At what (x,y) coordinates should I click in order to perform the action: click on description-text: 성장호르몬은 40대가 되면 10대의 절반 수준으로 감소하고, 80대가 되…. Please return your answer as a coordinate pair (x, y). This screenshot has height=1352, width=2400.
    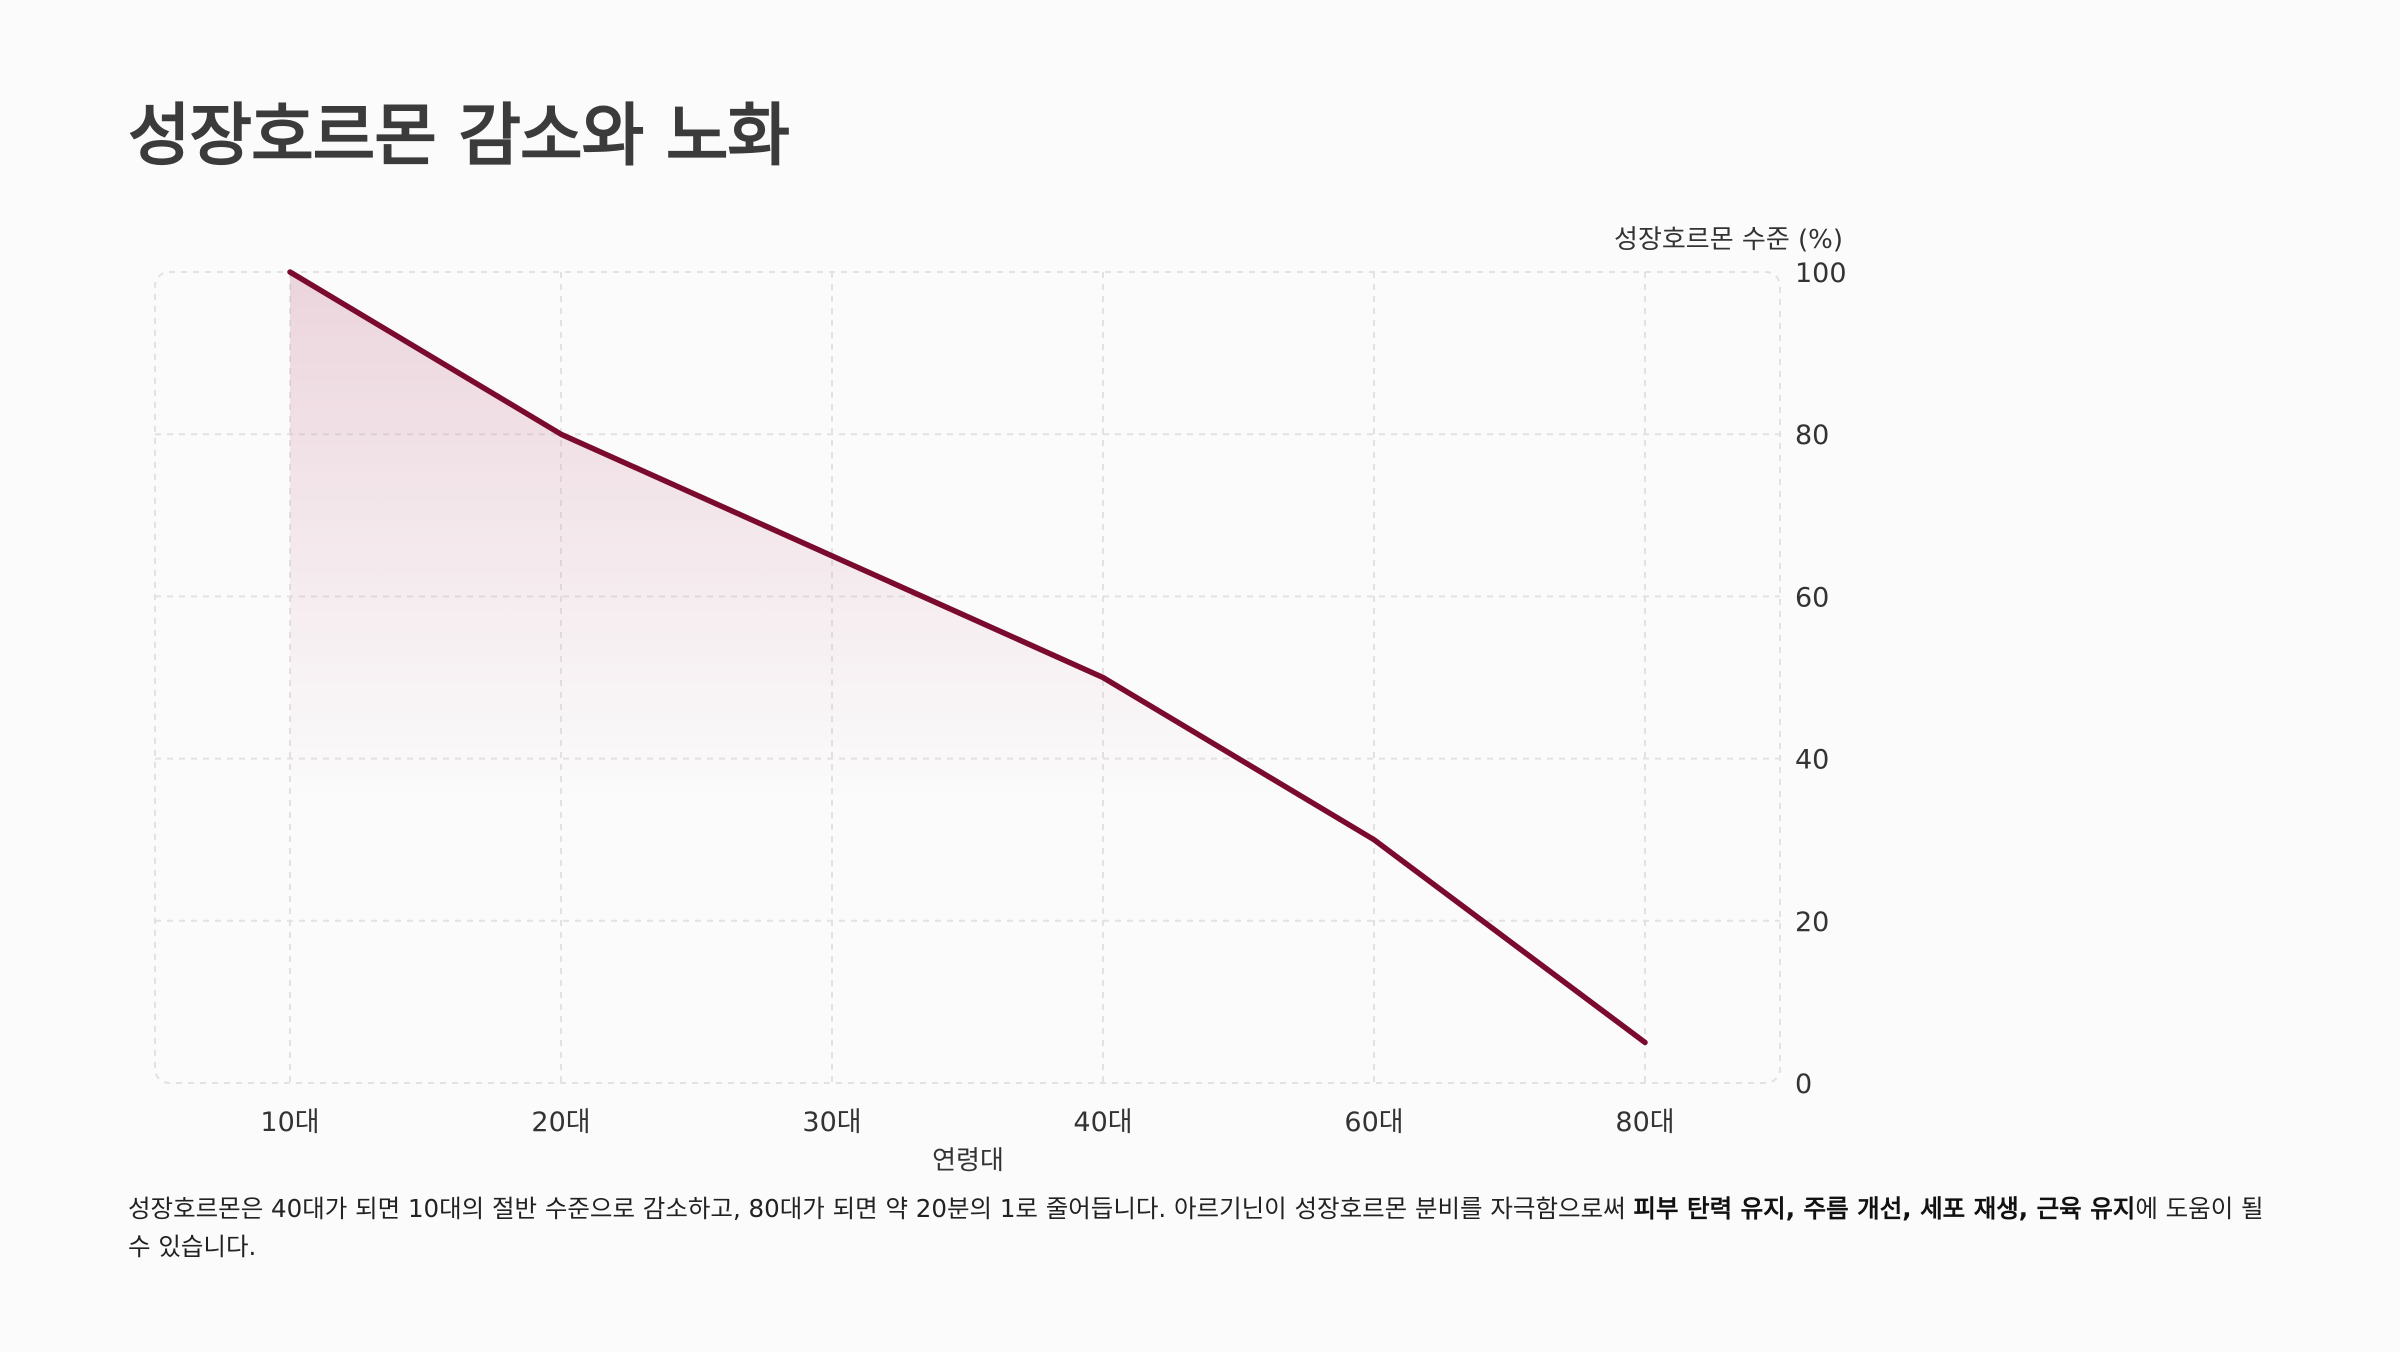
    Looking at the image, I should click on (881, 1208).